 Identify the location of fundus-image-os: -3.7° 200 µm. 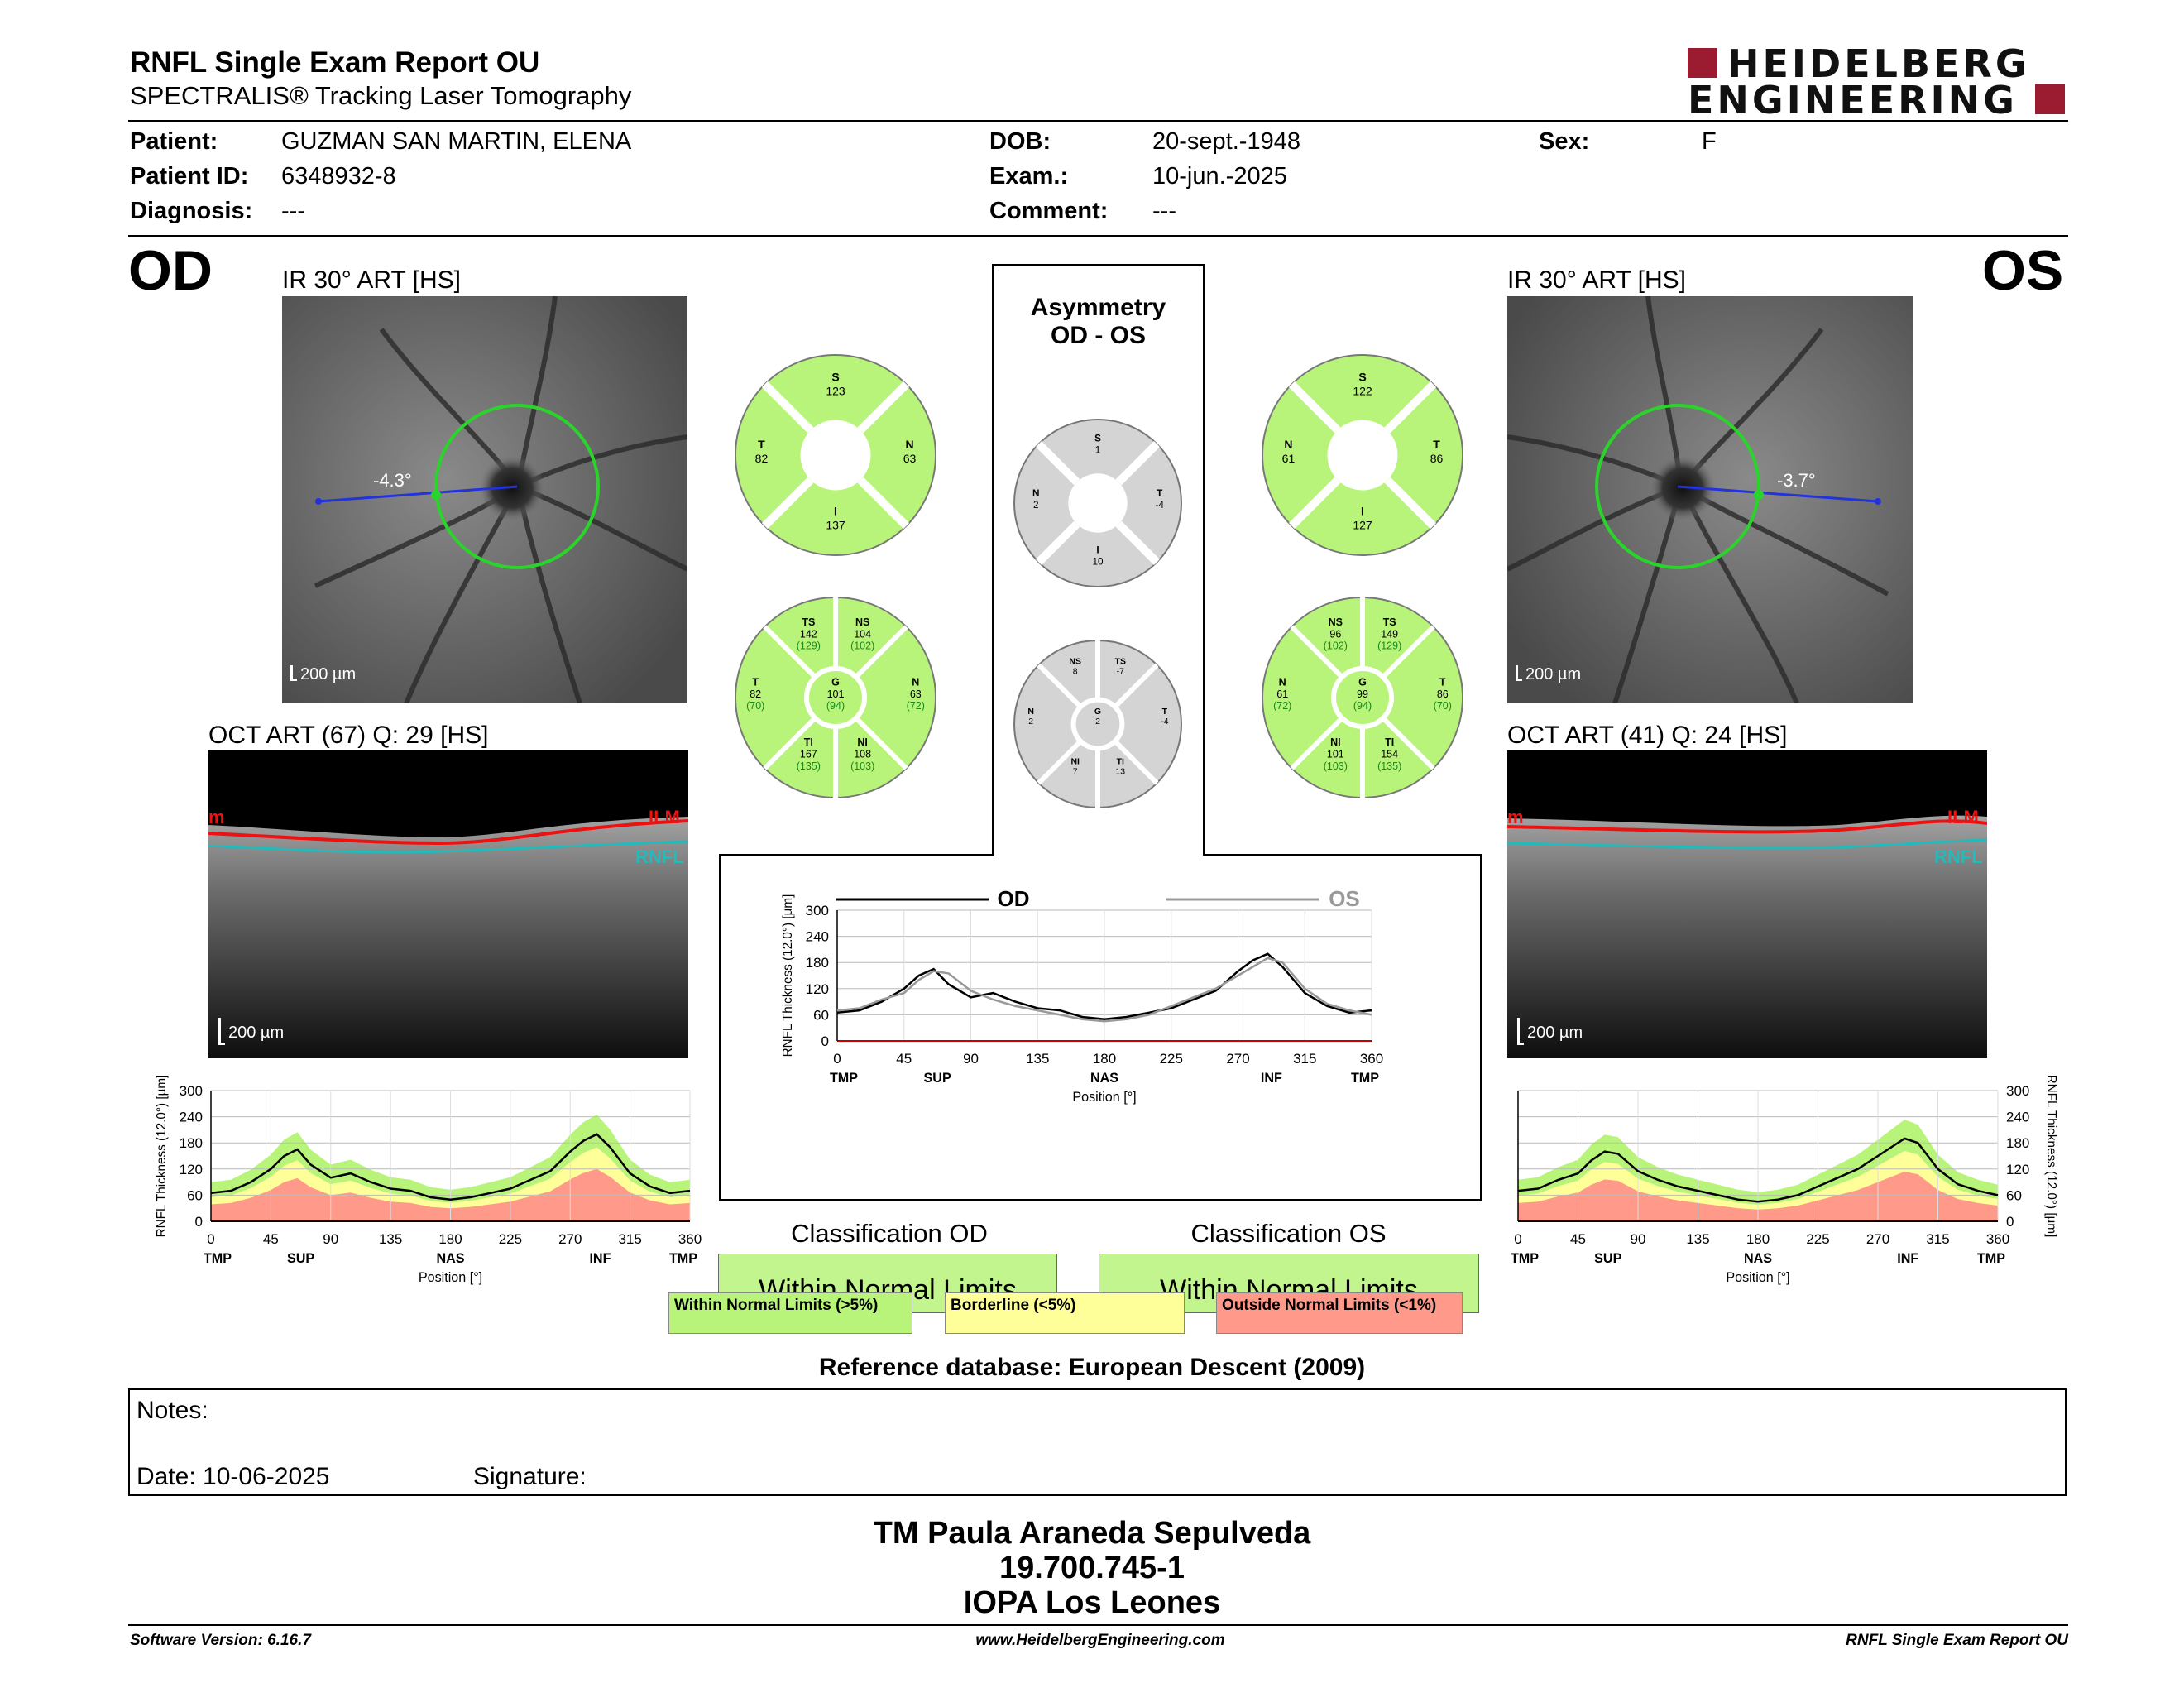
(1710, 499).